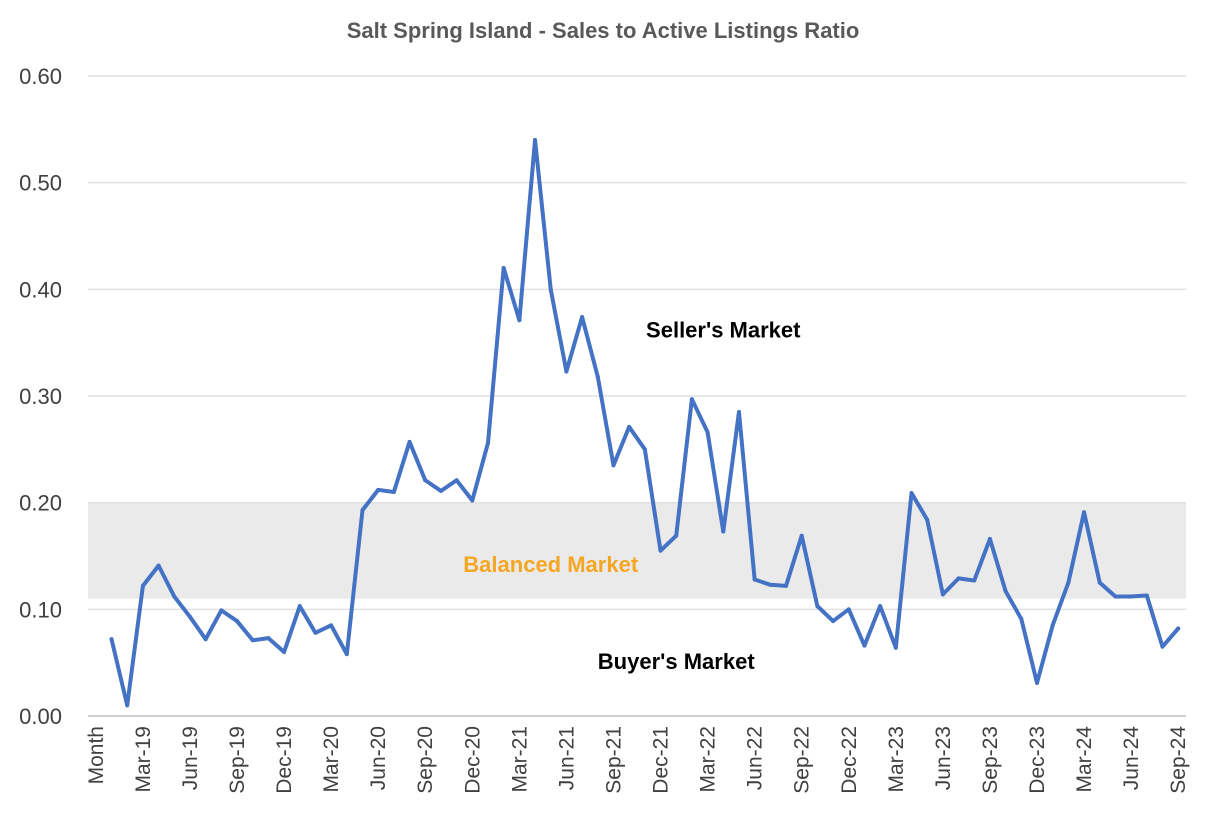 The width and height of the screenshot is (1210, 826). I want to click on y-axis-ticks: 0.00 0.10 0.20 0.30 0.40 0.50 0.60, so click(40, 396).